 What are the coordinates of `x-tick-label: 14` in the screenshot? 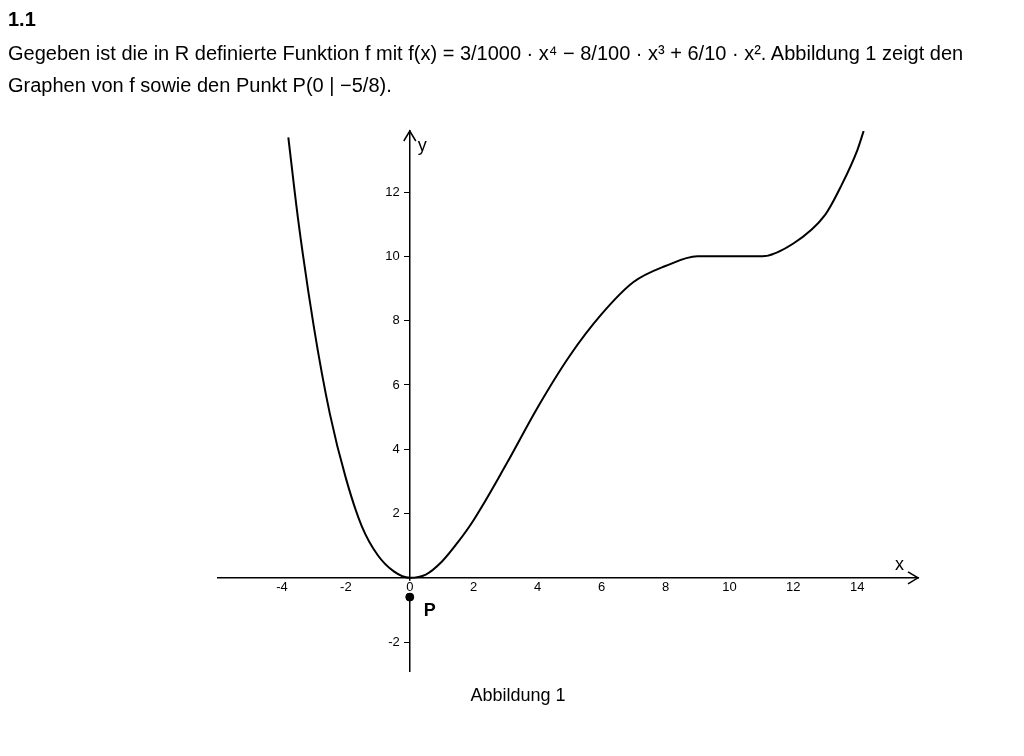 It's located at (857, 586).